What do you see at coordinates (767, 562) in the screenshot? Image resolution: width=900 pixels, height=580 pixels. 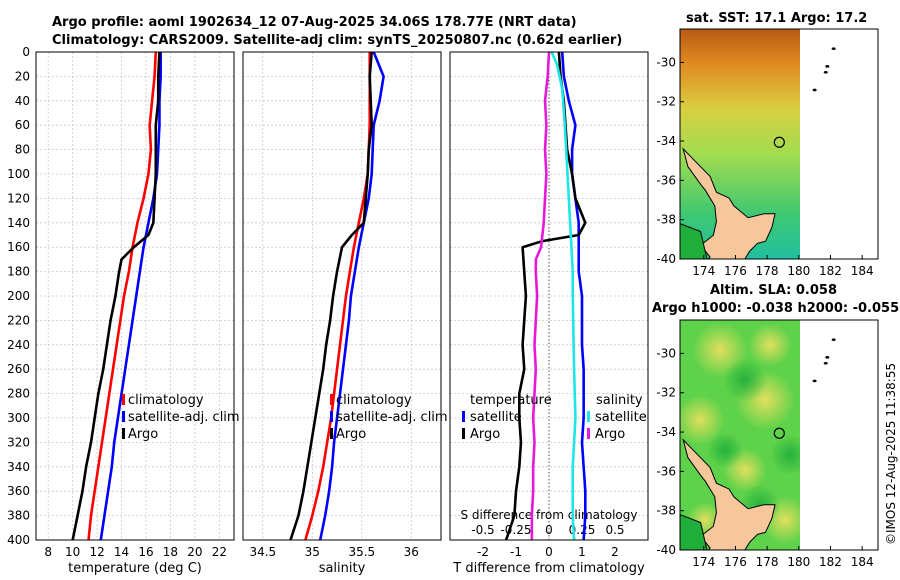 I see `map-x-tick-label: 178` at bounding box center [767, 562].